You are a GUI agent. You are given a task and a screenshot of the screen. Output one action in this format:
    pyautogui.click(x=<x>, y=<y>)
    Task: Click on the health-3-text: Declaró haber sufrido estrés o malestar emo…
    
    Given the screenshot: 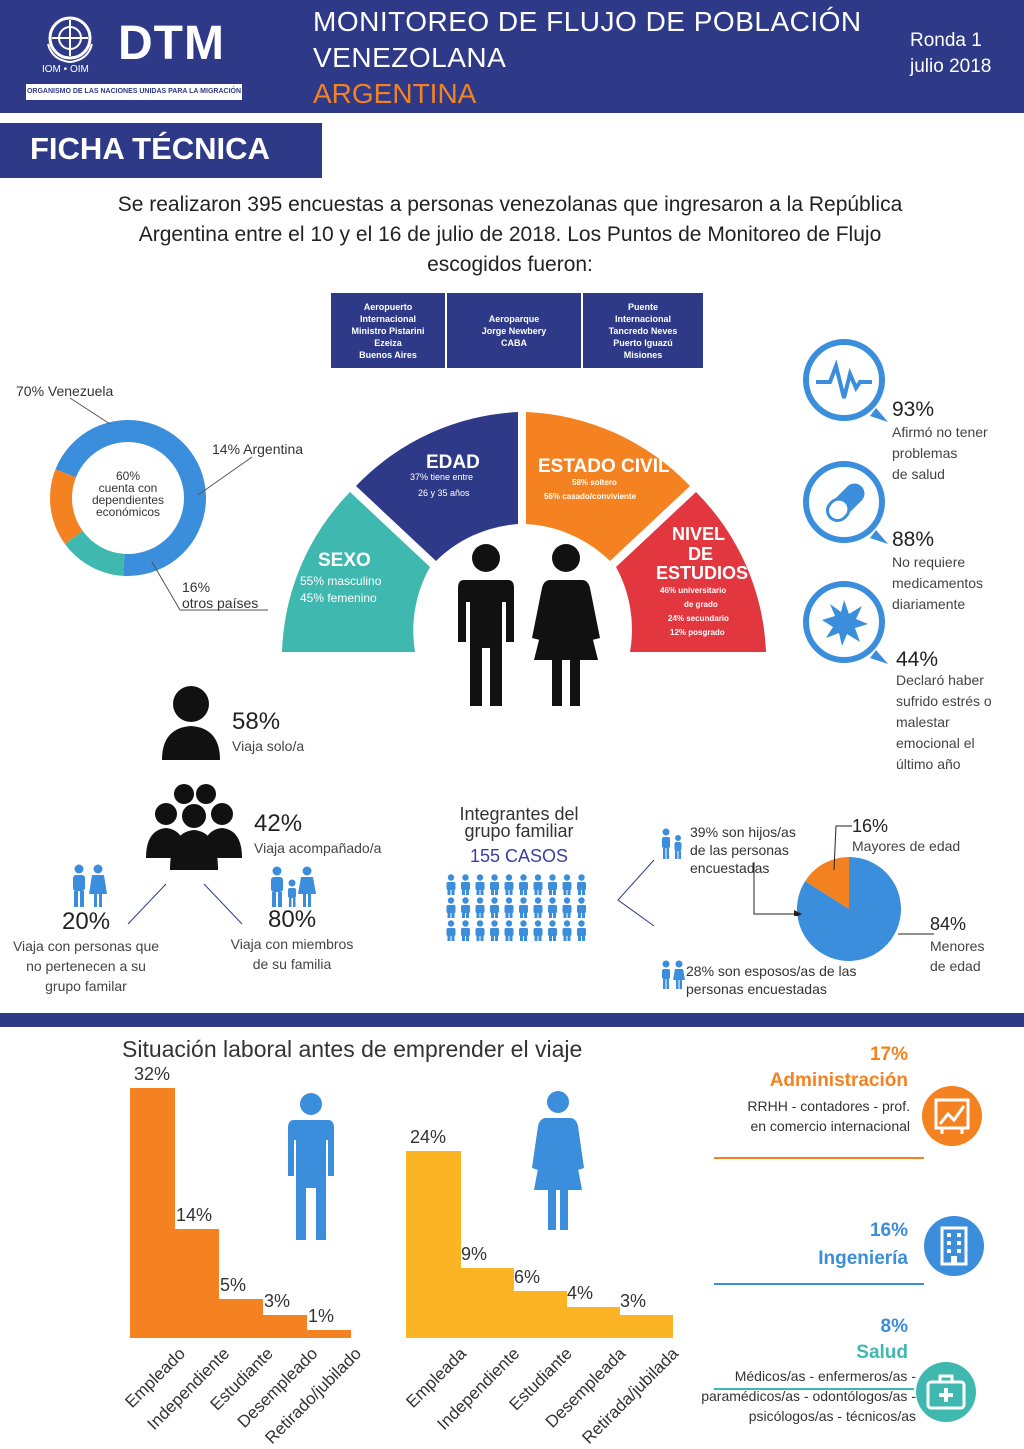 What is the action you would take?
    pyautogui.click(x=944, y=722)
    